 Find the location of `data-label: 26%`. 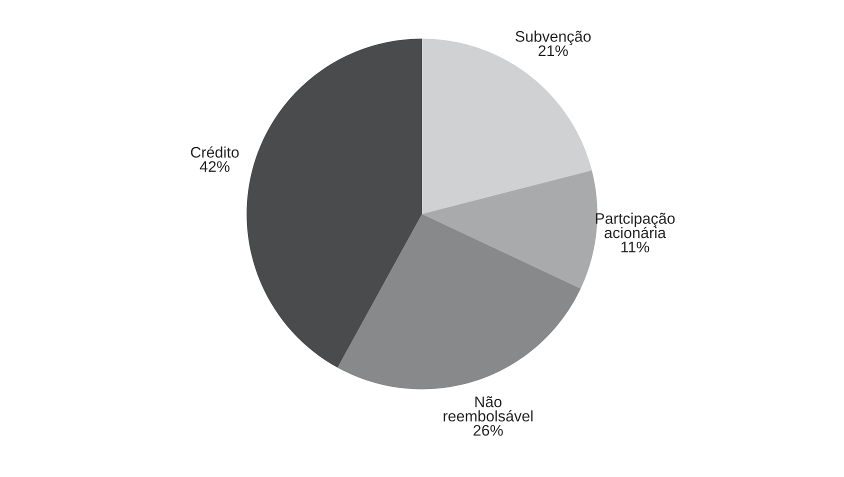

data-label: 26% is located at coordinates (488, 430).